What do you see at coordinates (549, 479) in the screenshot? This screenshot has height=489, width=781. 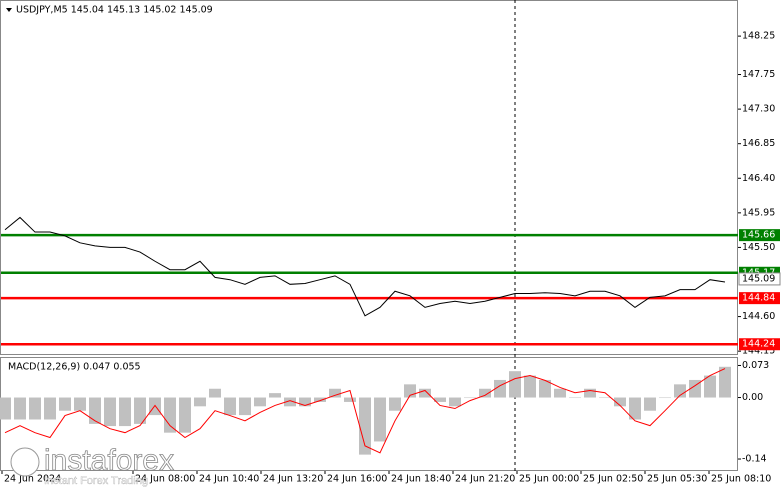 I see `x-tick-label: 25 Jun 00:00` at bounding box center [549, 479].